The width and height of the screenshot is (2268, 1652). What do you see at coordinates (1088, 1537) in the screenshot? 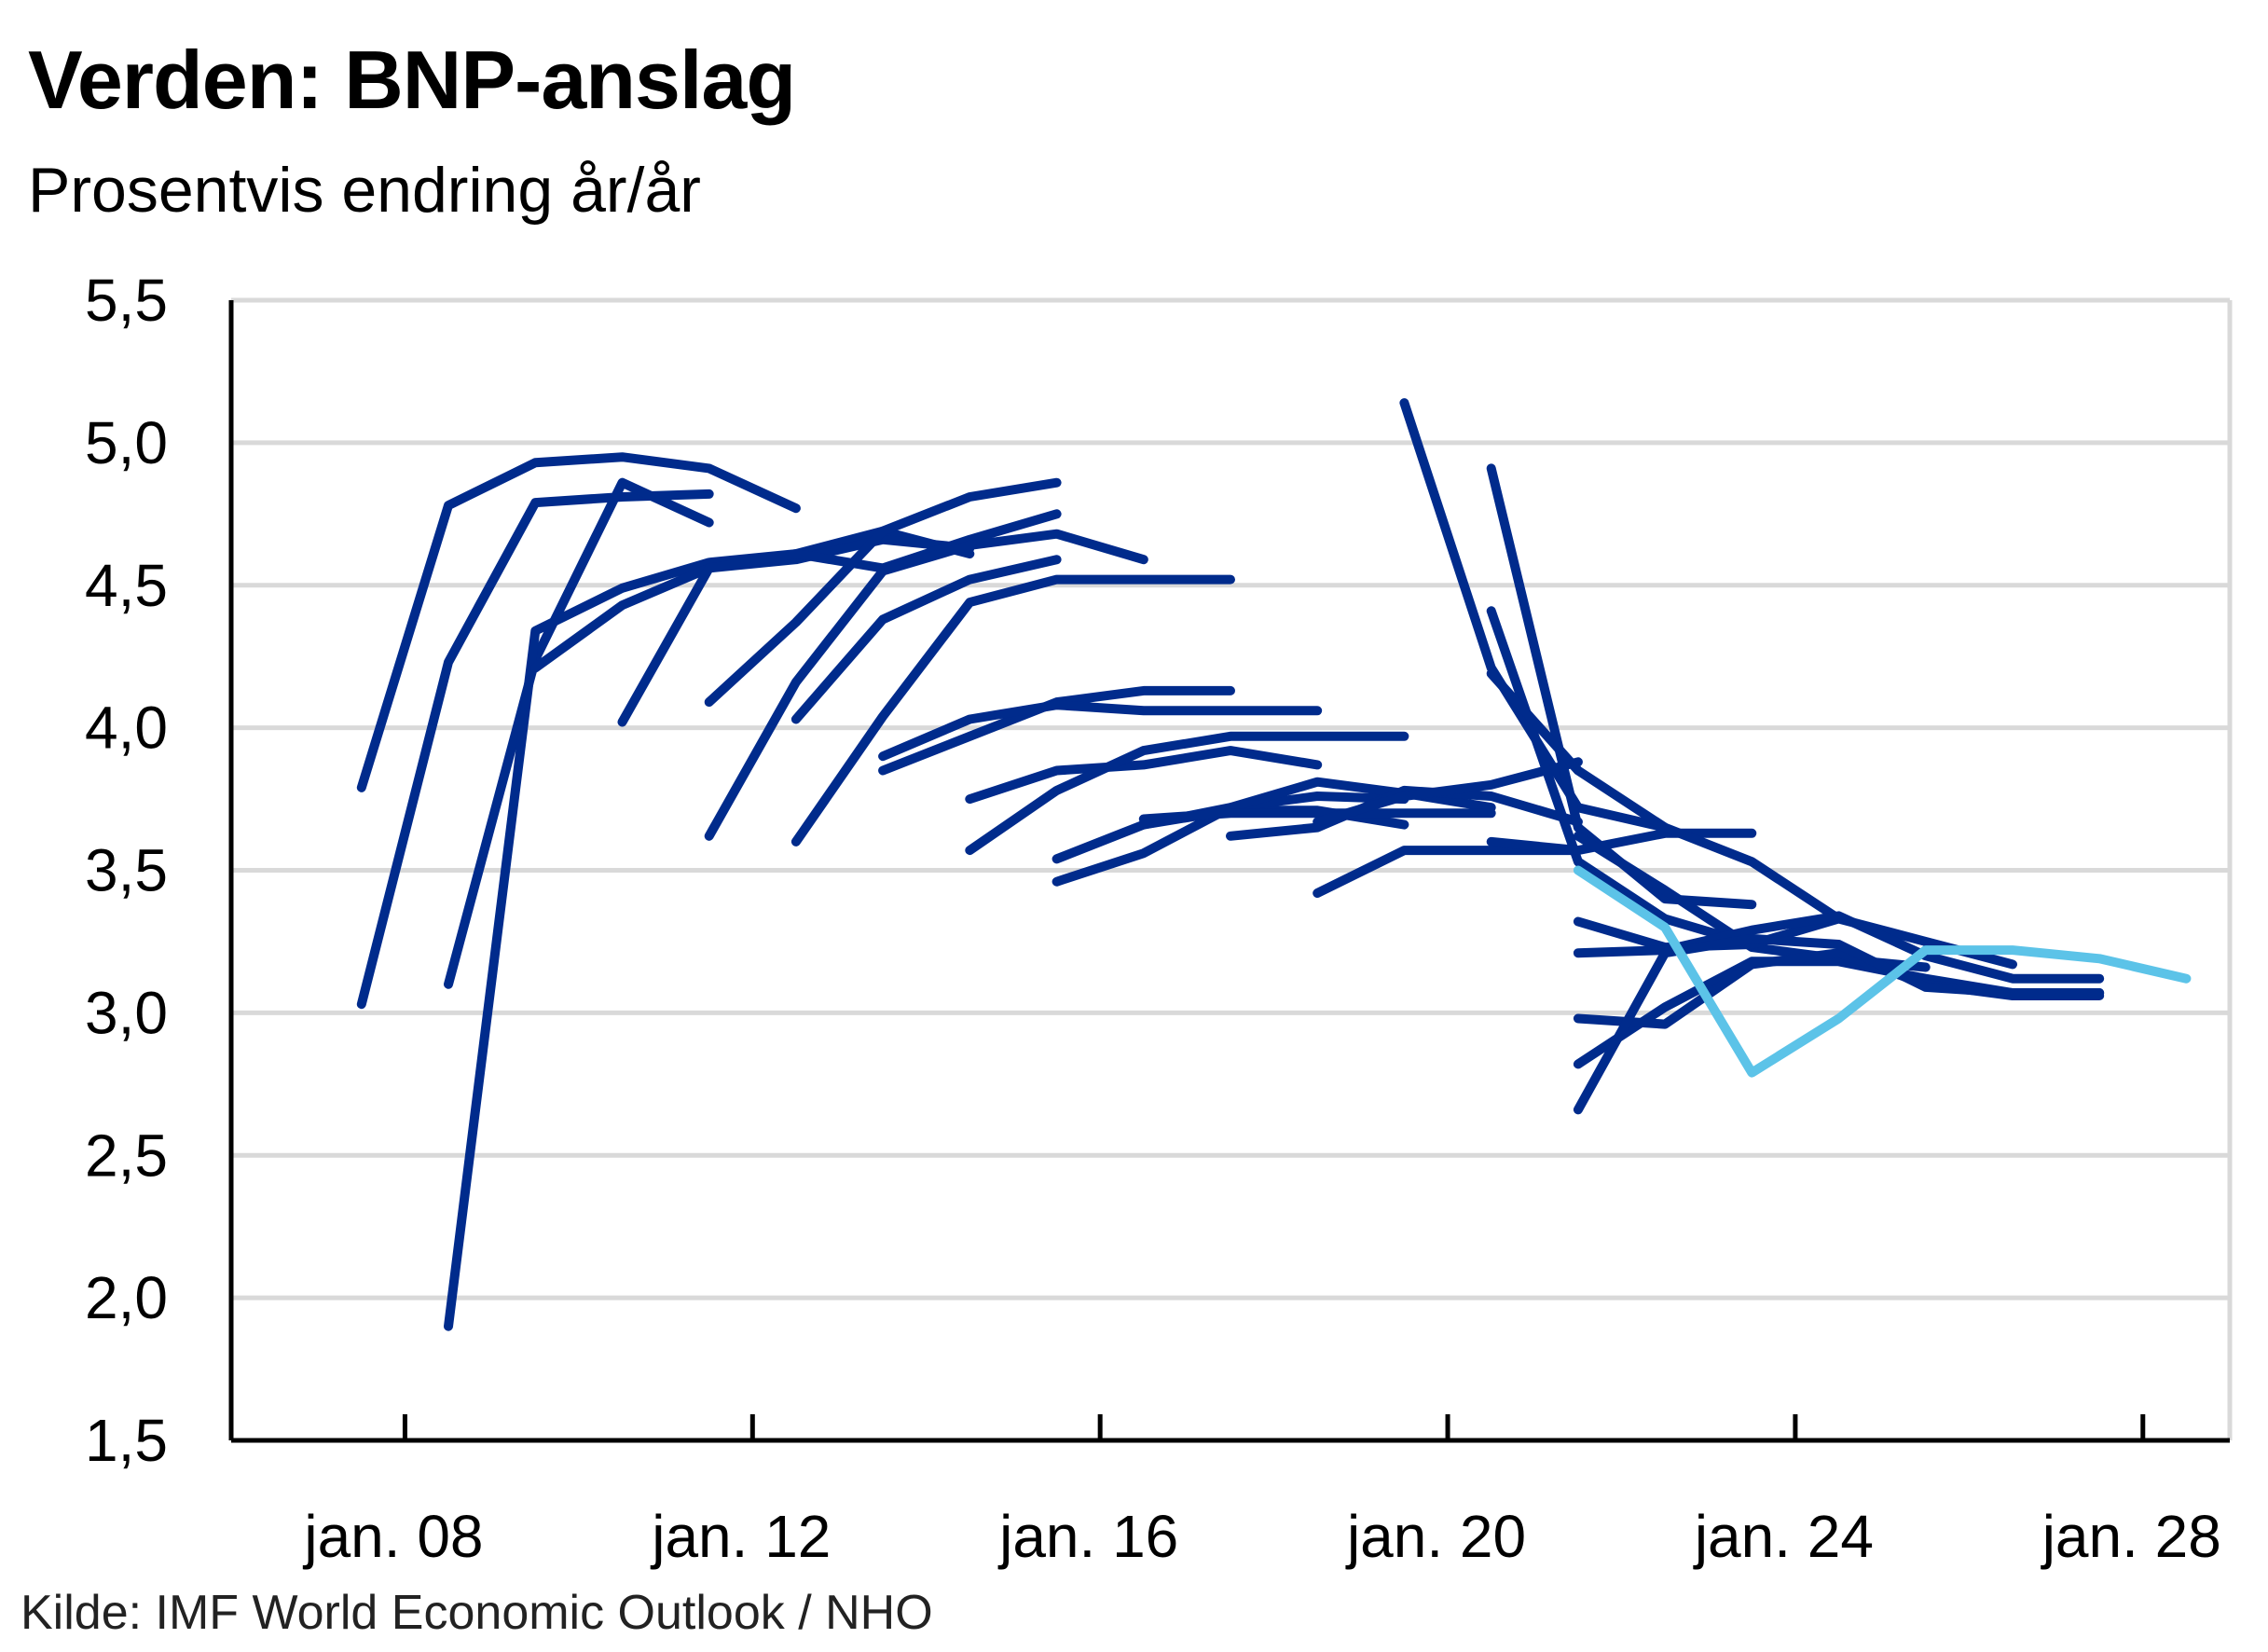
I see `x-tick-label: jan. 16` at bounding box center [1088, 1537].